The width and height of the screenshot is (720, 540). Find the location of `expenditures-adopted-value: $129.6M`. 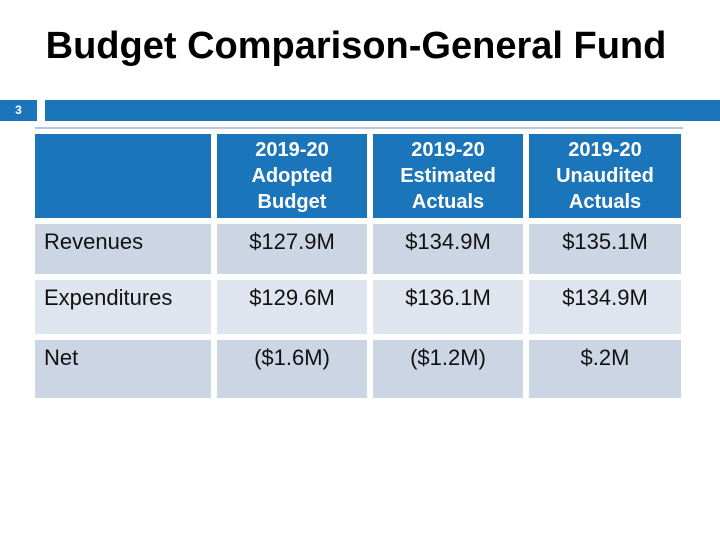

expenditures-adopted-value: $129.6M is located at coordinates (292, 307).